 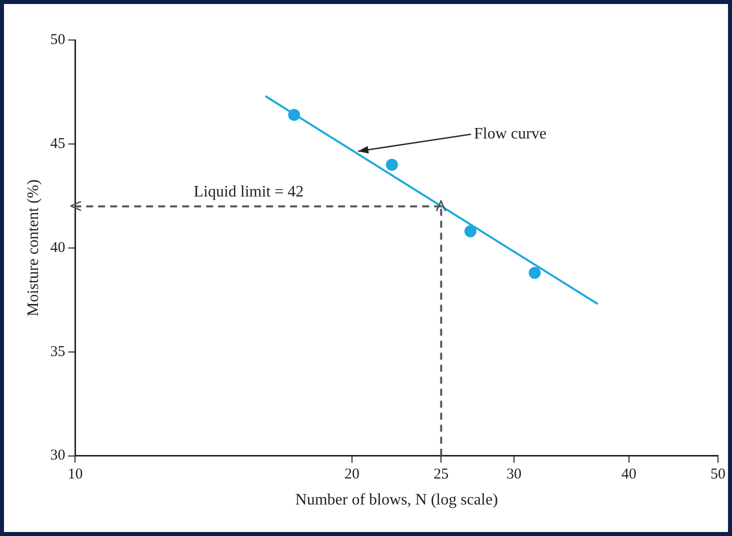 What do you see at coordinates (441, 474) in the screenshot?
I see `x-tick-label: 25` at bounding box center [441, 474].